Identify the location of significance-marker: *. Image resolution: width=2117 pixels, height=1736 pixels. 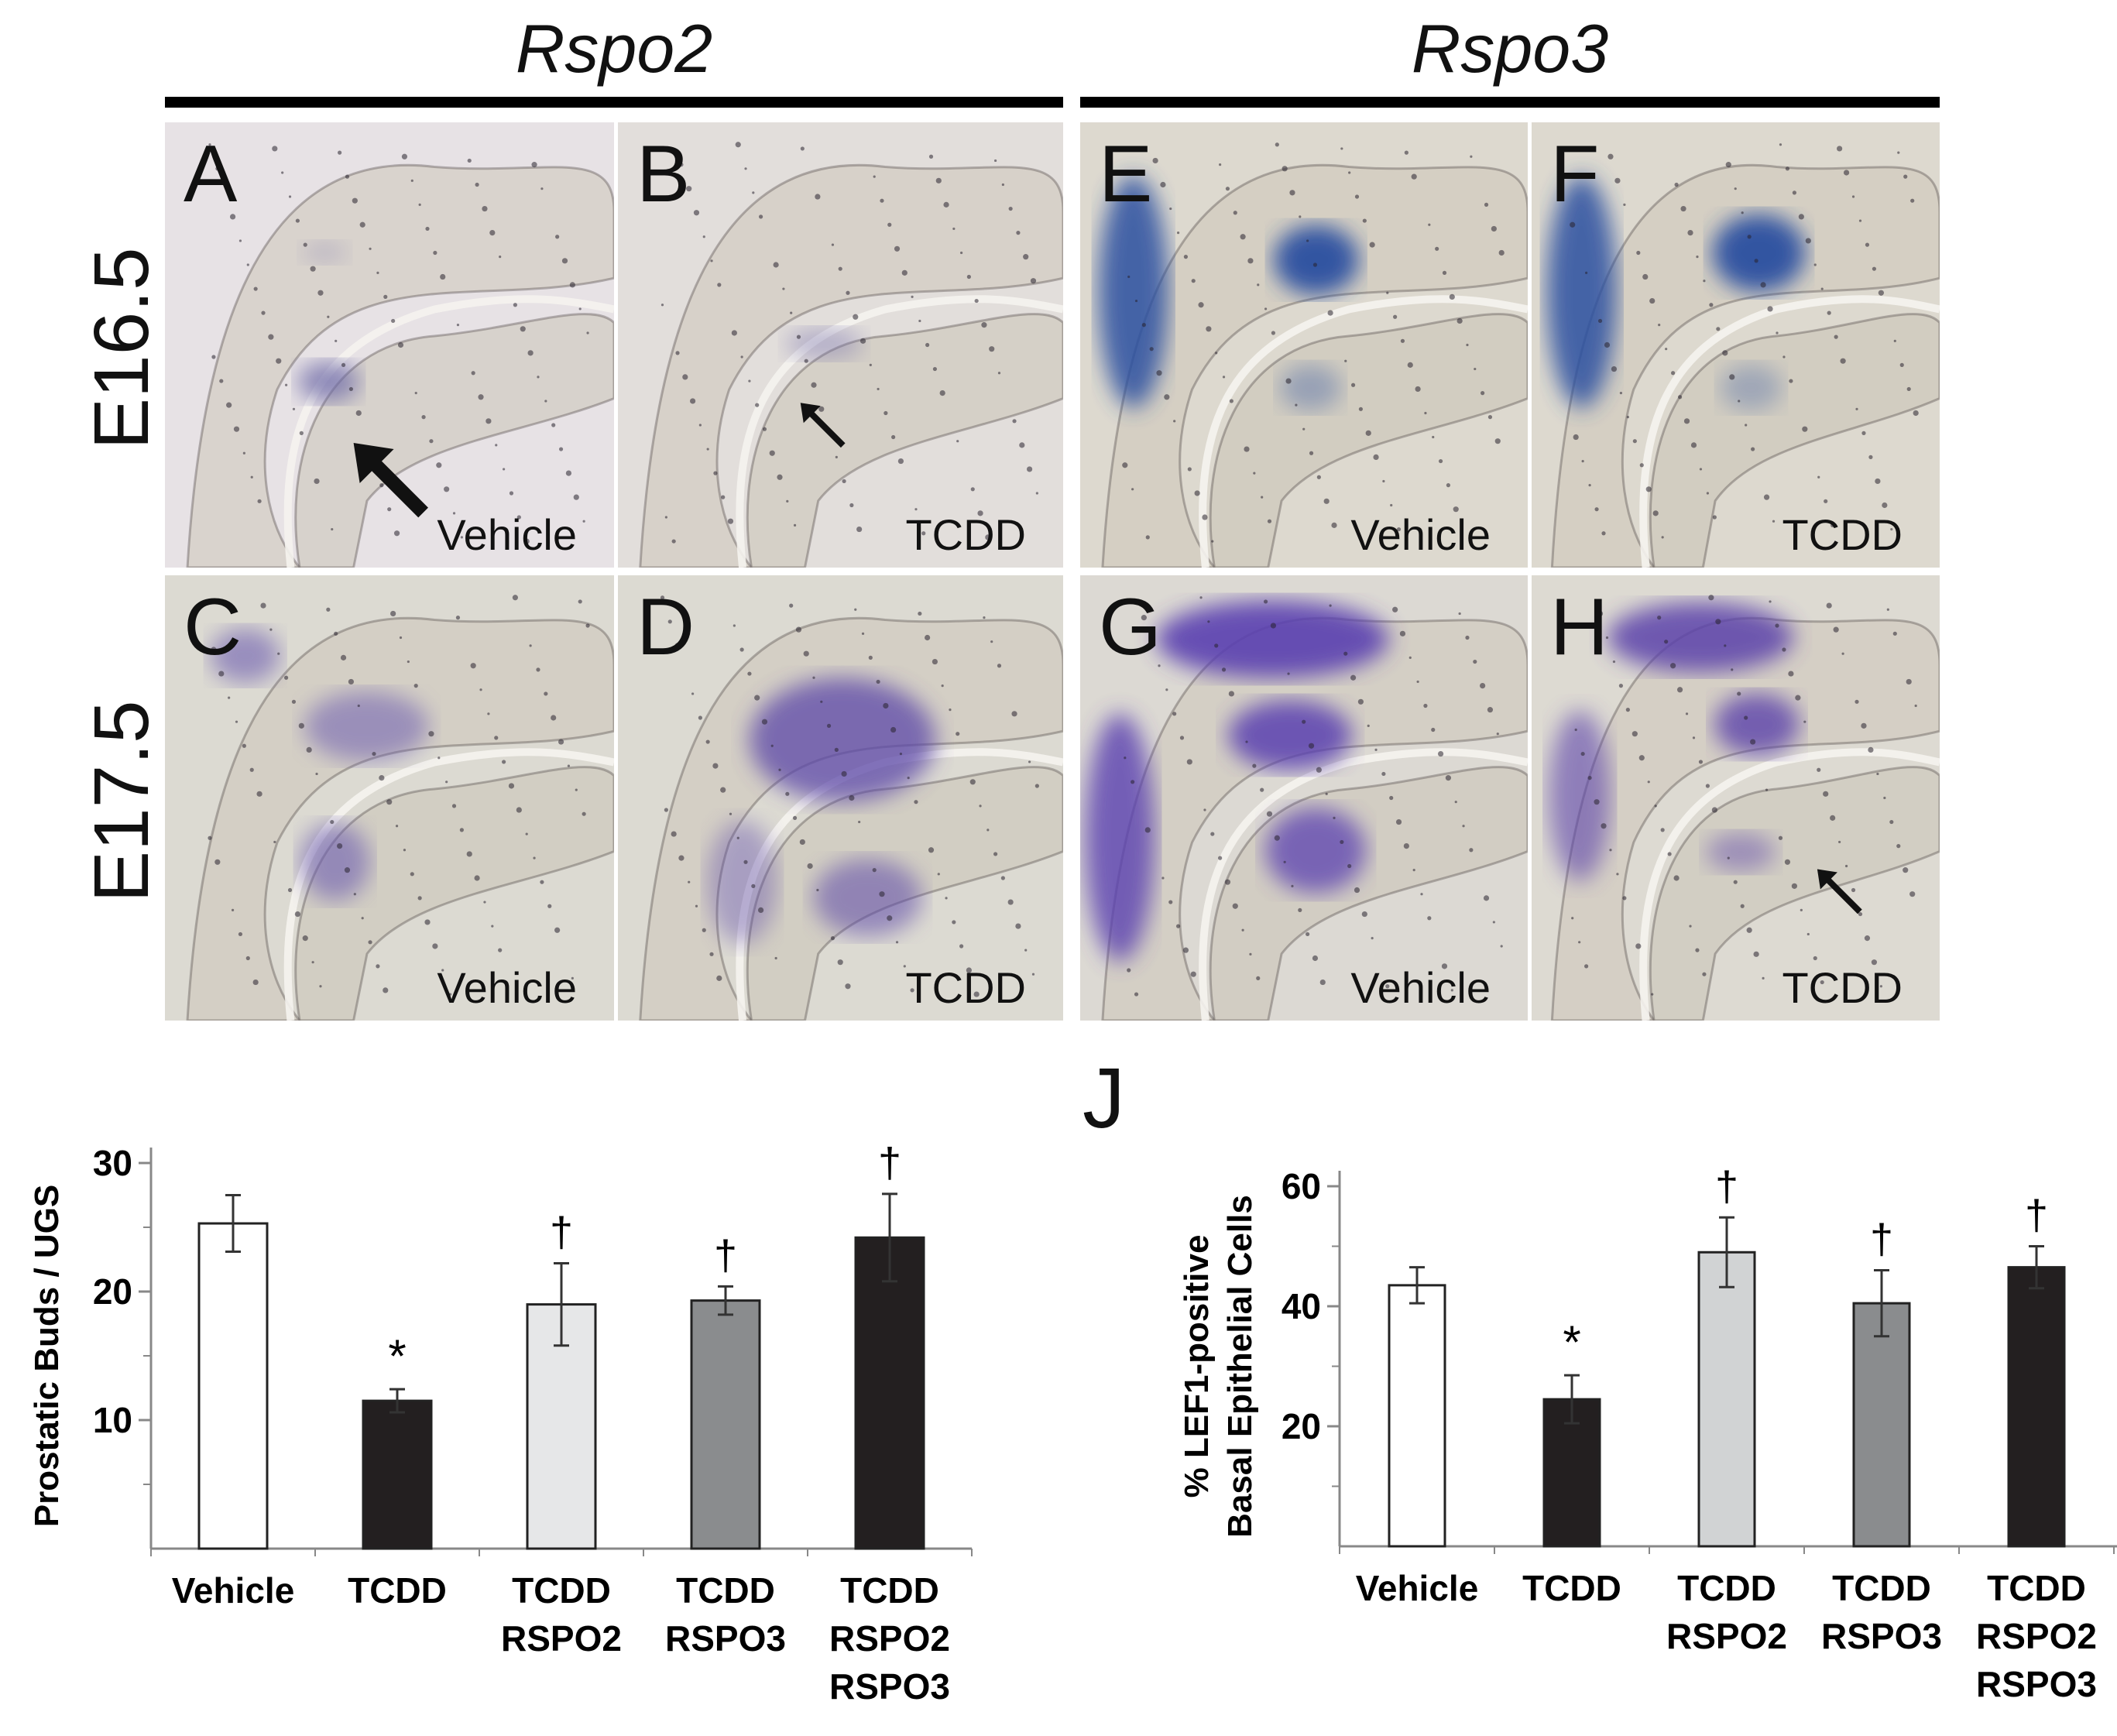
(1571, 1342).